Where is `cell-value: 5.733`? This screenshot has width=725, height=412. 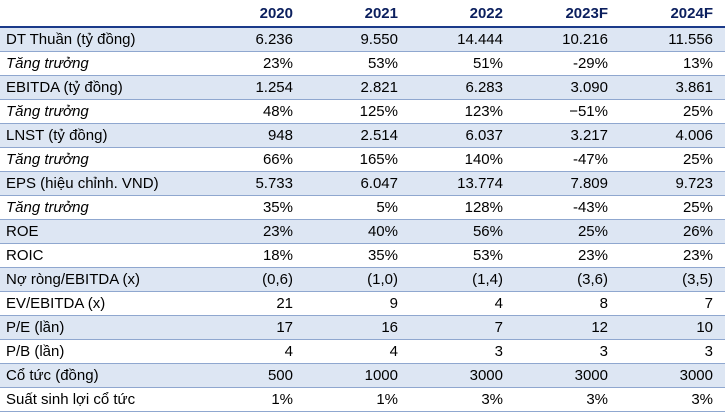
cell-value: 5.733 is located at coordinates (252, 183).